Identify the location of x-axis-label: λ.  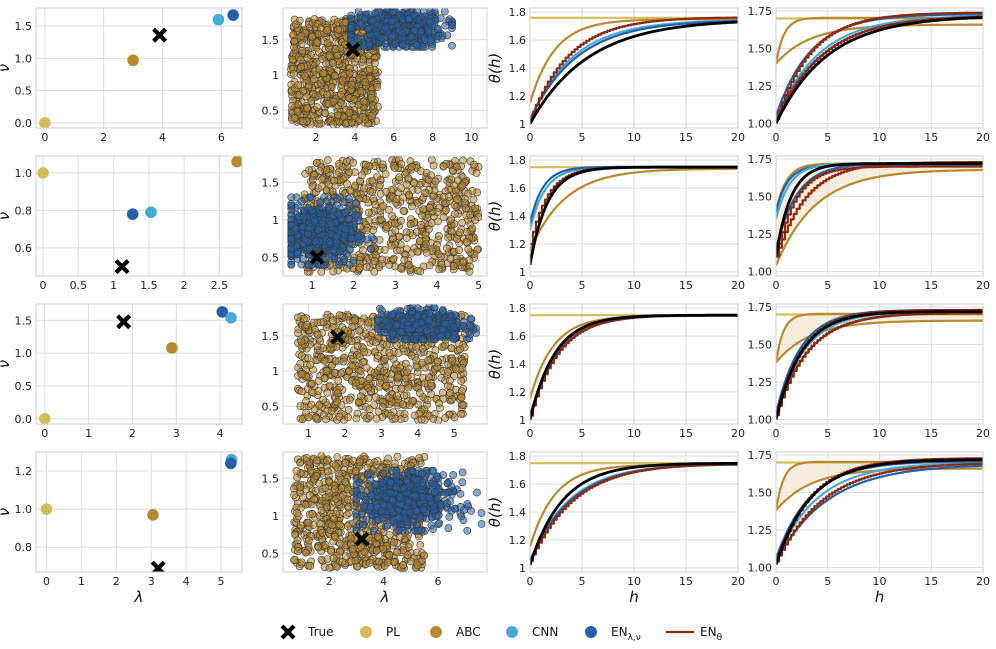
(139, 597).